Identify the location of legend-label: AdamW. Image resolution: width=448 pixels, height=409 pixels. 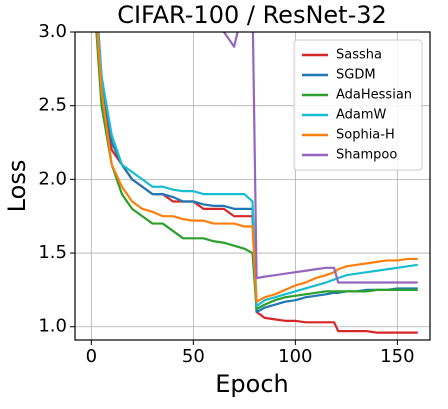
(361, 115).